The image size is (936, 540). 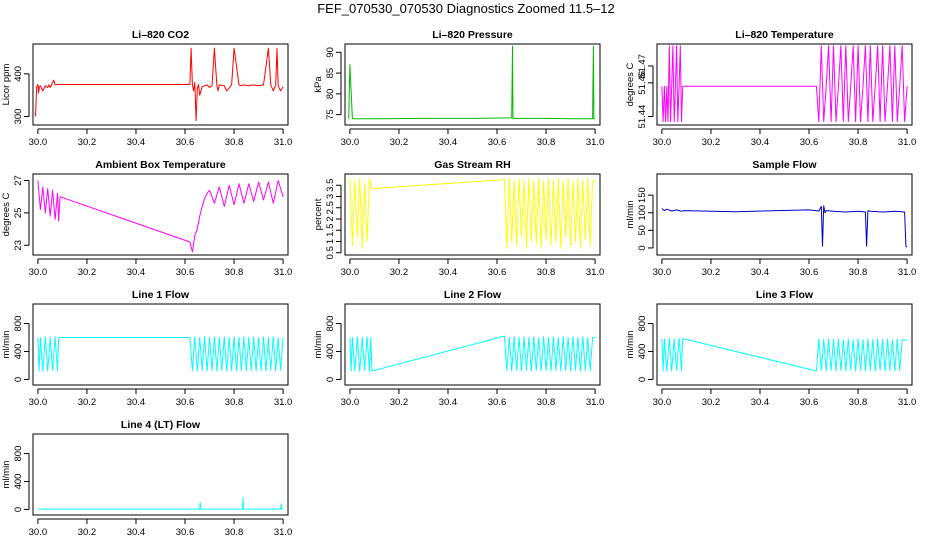 What do you see at coordinates (642, 230) in the screenshot?
I see `y-tick-label: 50` at bounding box center [642, 230].